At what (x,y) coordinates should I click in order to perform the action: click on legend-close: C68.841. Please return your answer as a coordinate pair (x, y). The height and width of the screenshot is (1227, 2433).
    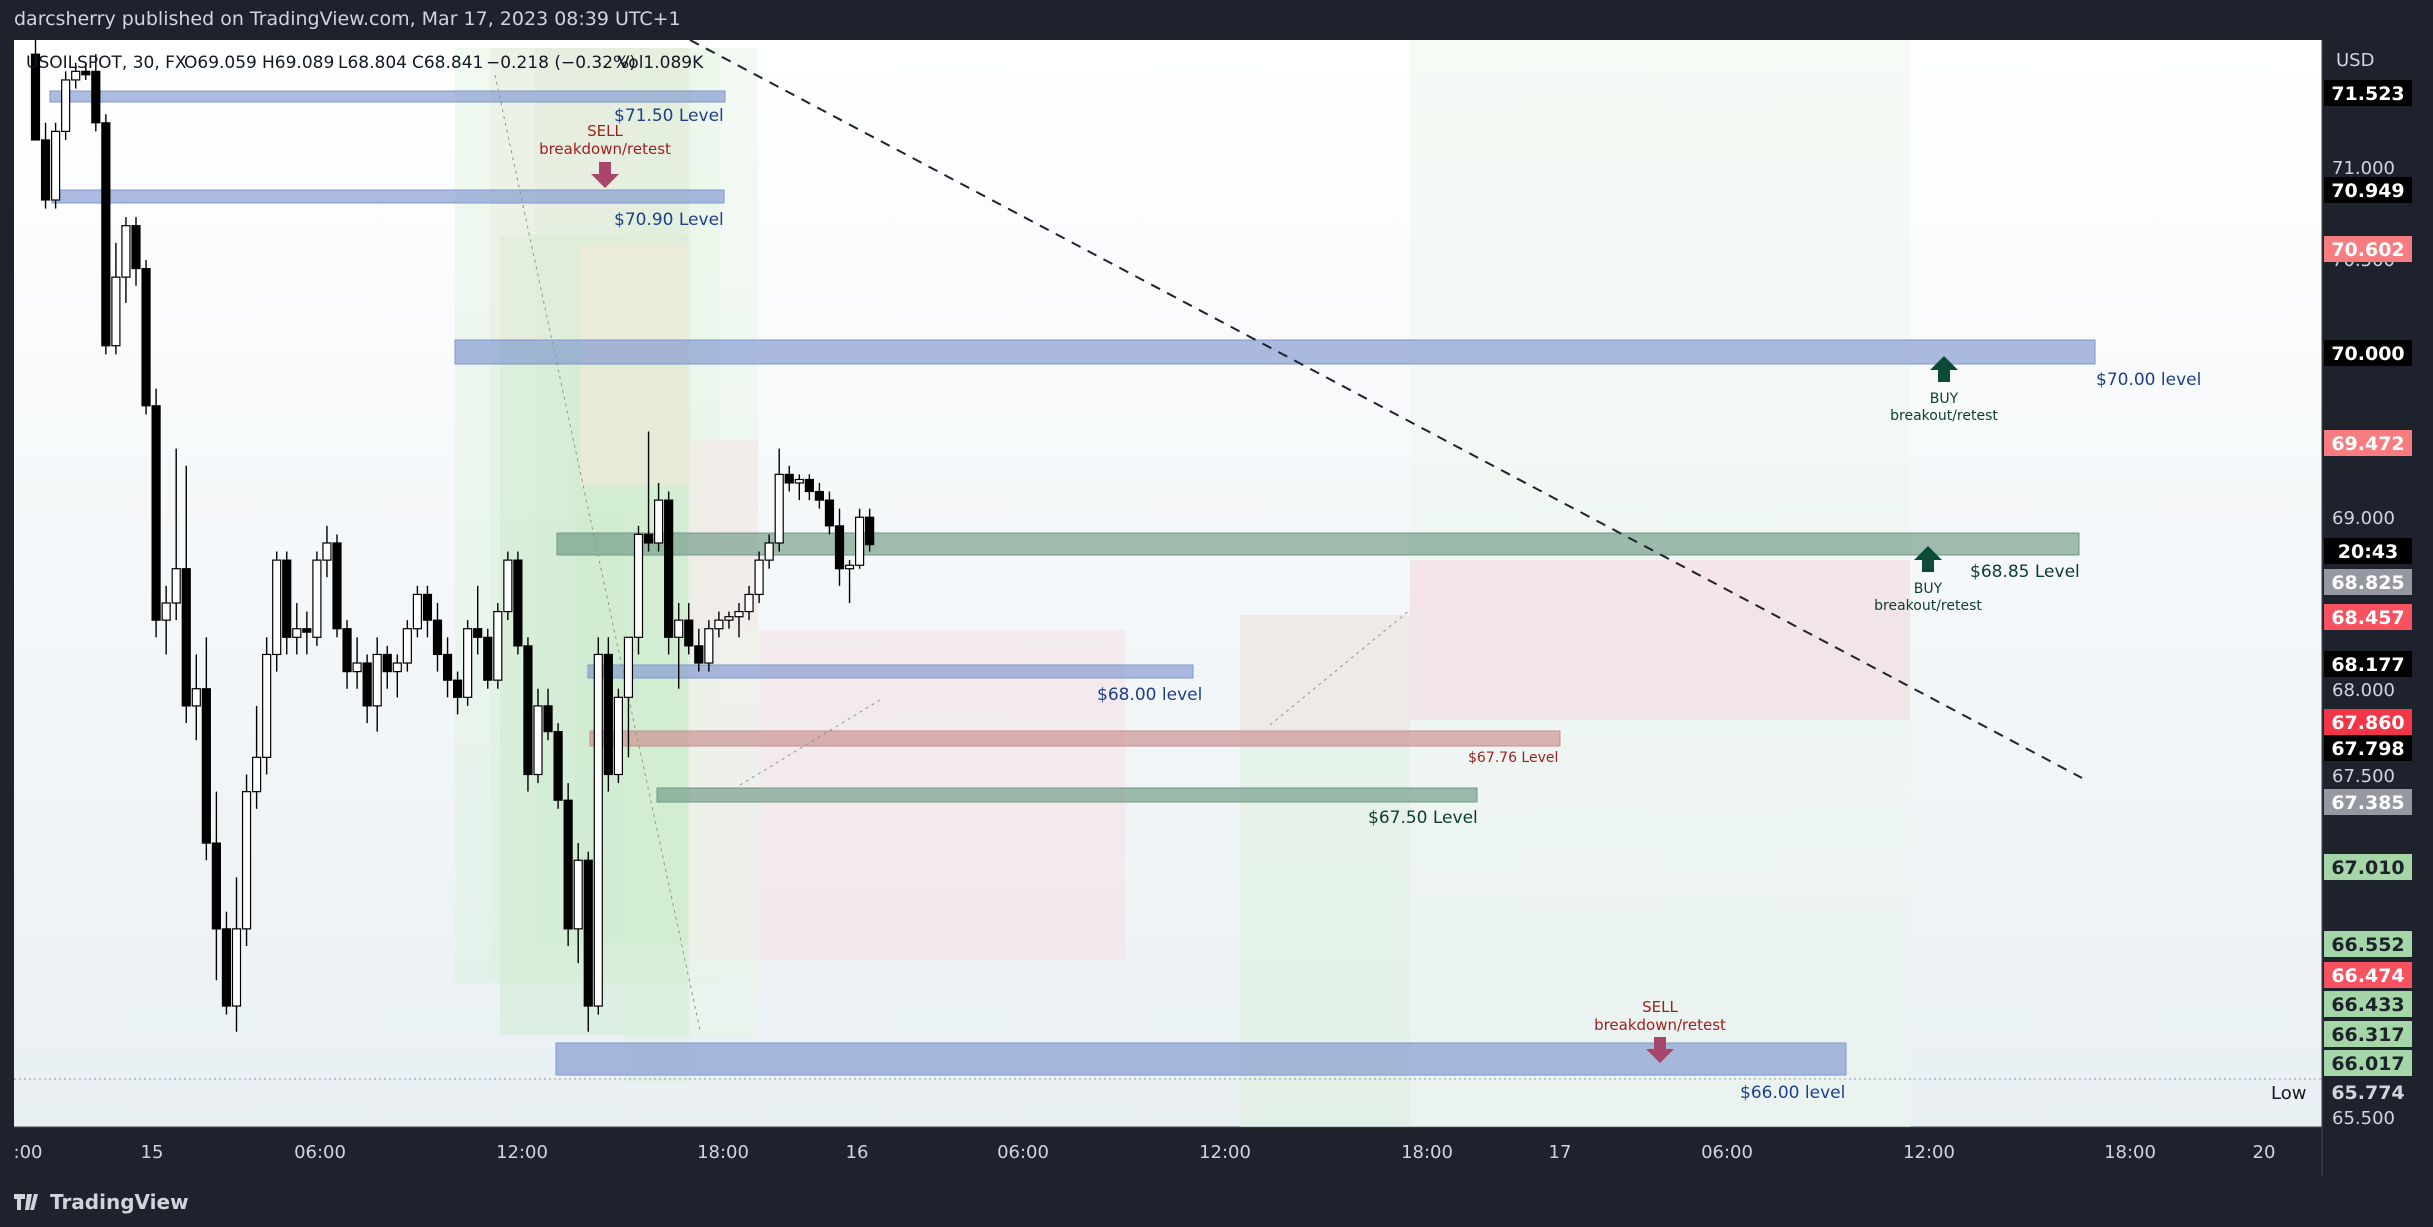
    Looking at the image, I should click on (447, 63).